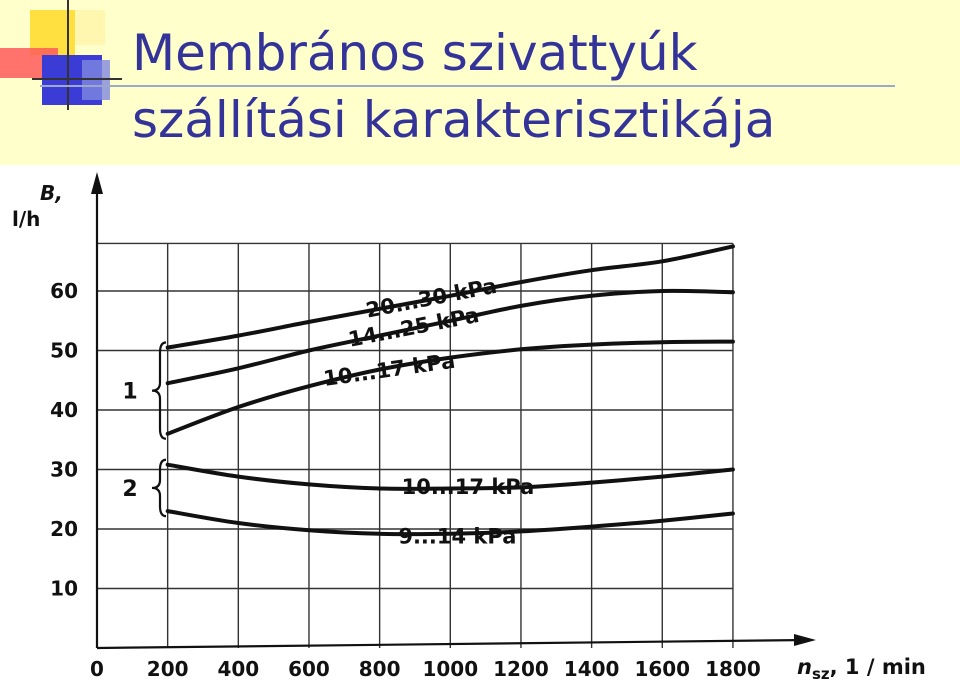  What do you see at coordinates (26, 219) in the screenshot?
I see `y-axis-label-unit: l/h` at bounding box center [26, 219].